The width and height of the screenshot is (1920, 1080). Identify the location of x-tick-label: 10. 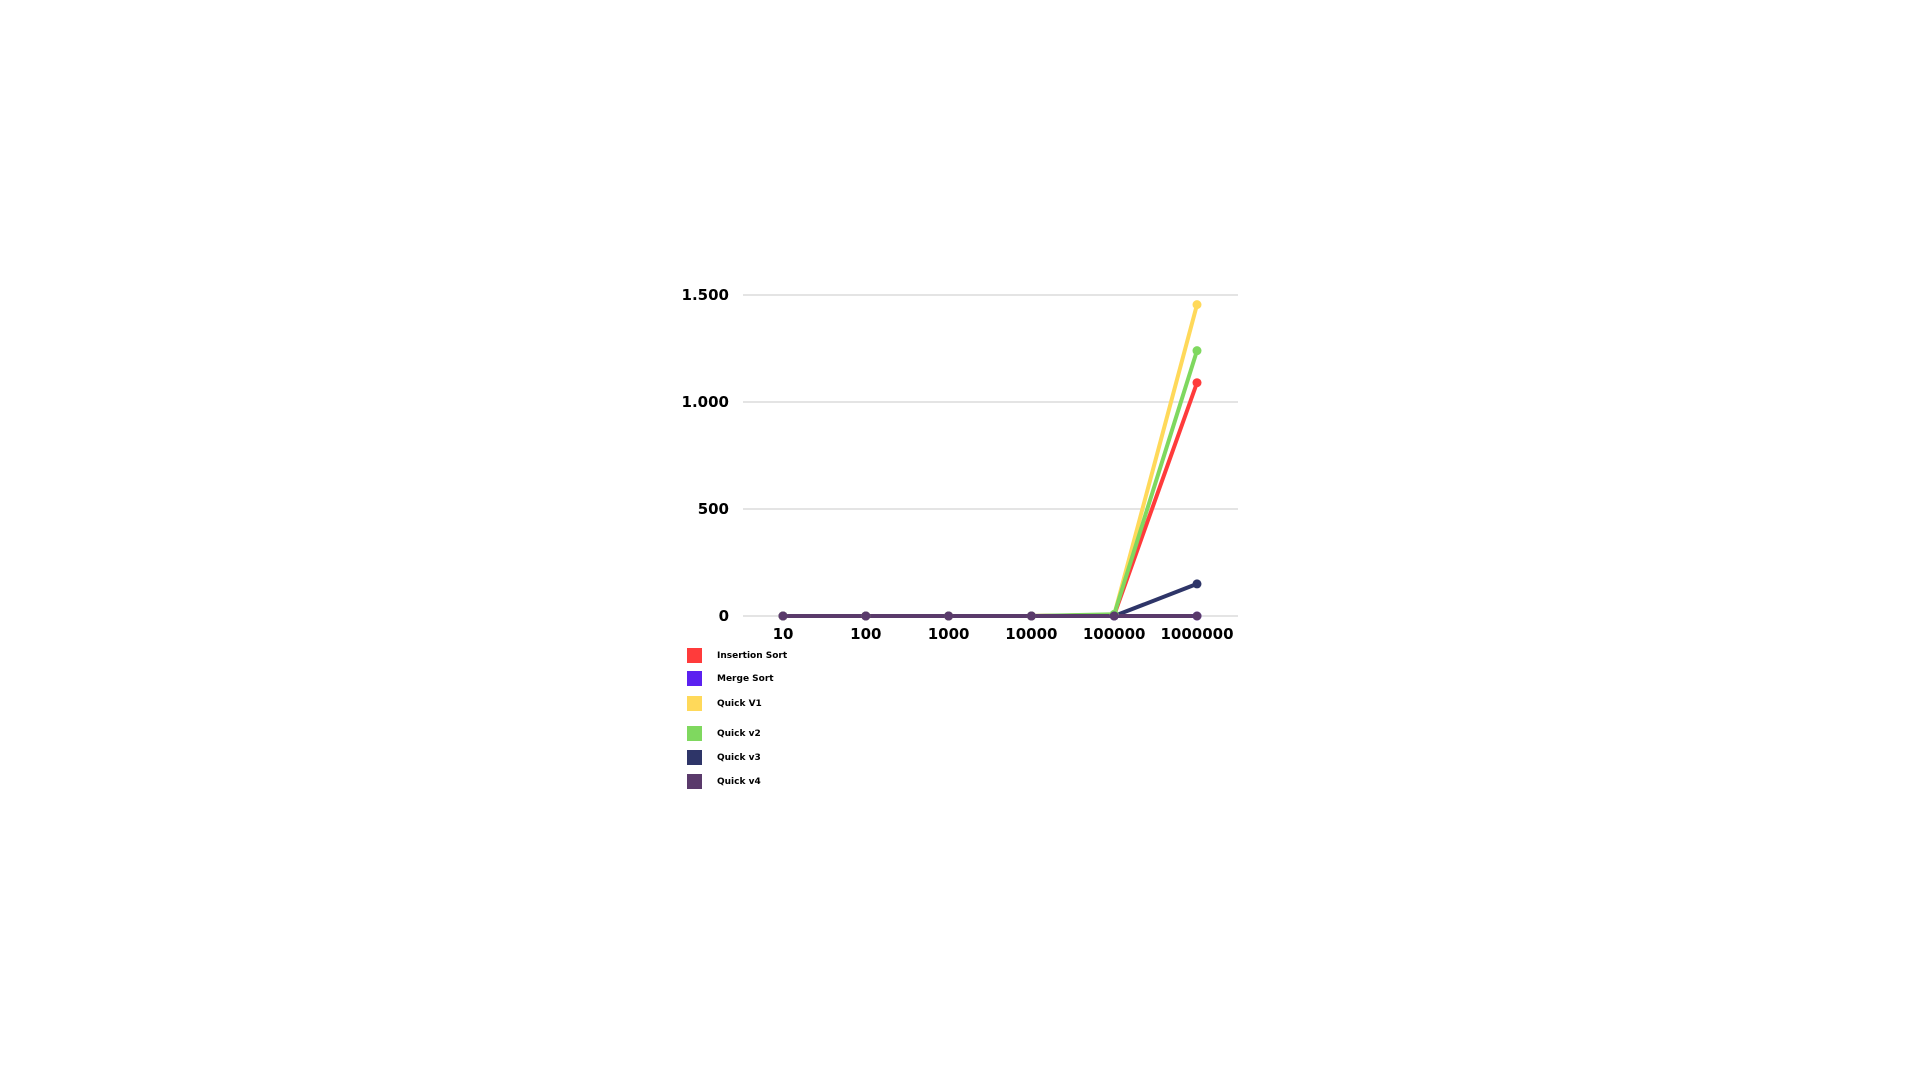
(783, 634).